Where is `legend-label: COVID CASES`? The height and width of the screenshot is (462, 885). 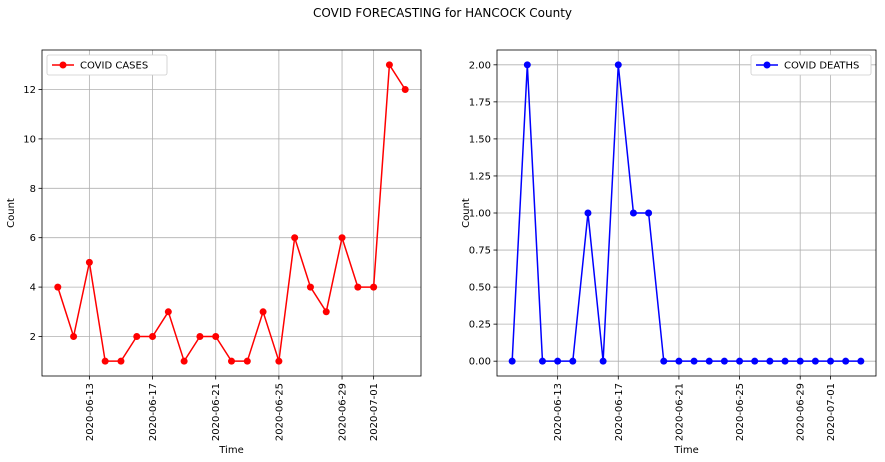
legend-label: COVID CASES is located at coordinates (114, 66).